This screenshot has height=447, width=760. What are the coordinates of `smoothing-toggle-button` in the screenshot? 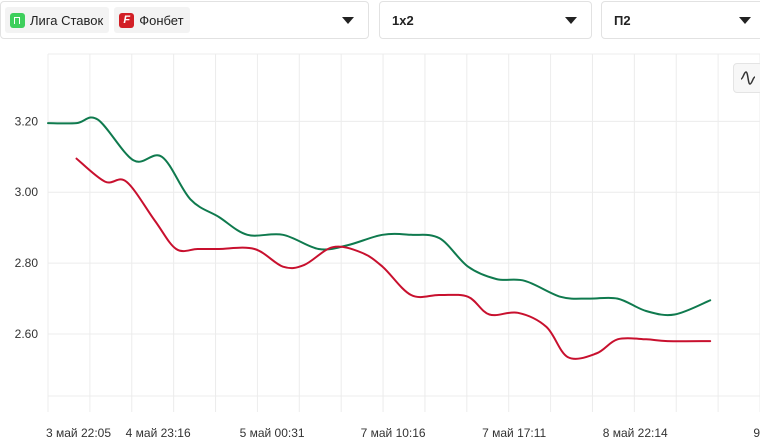 It's located at (746, 78).